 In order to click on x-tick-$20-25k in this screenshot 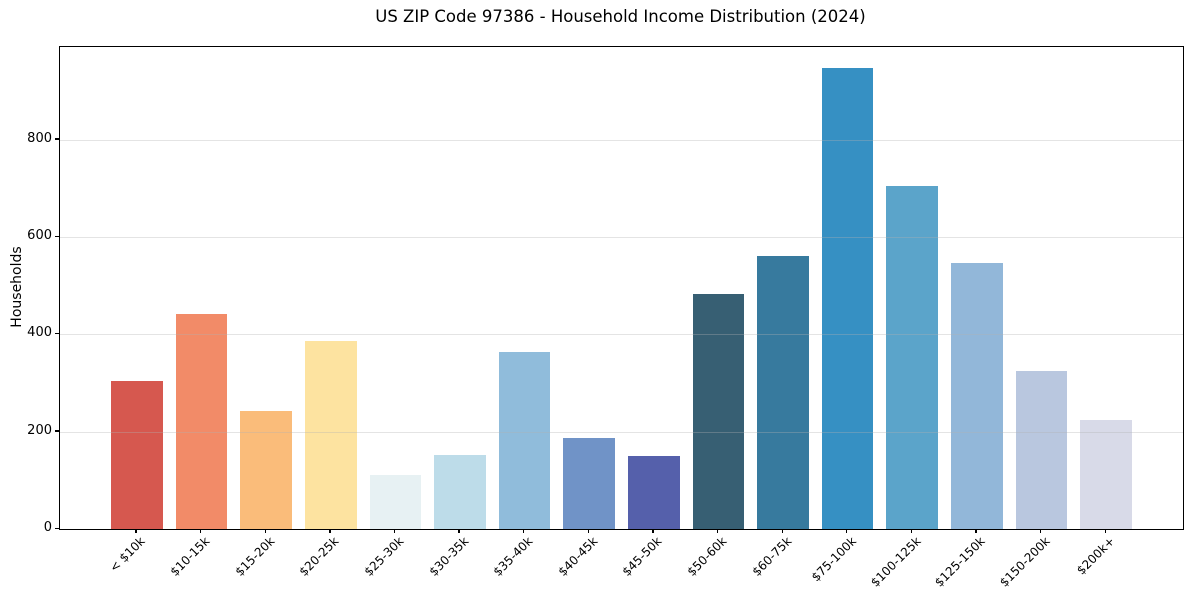, I will do `click(330, 531)`.